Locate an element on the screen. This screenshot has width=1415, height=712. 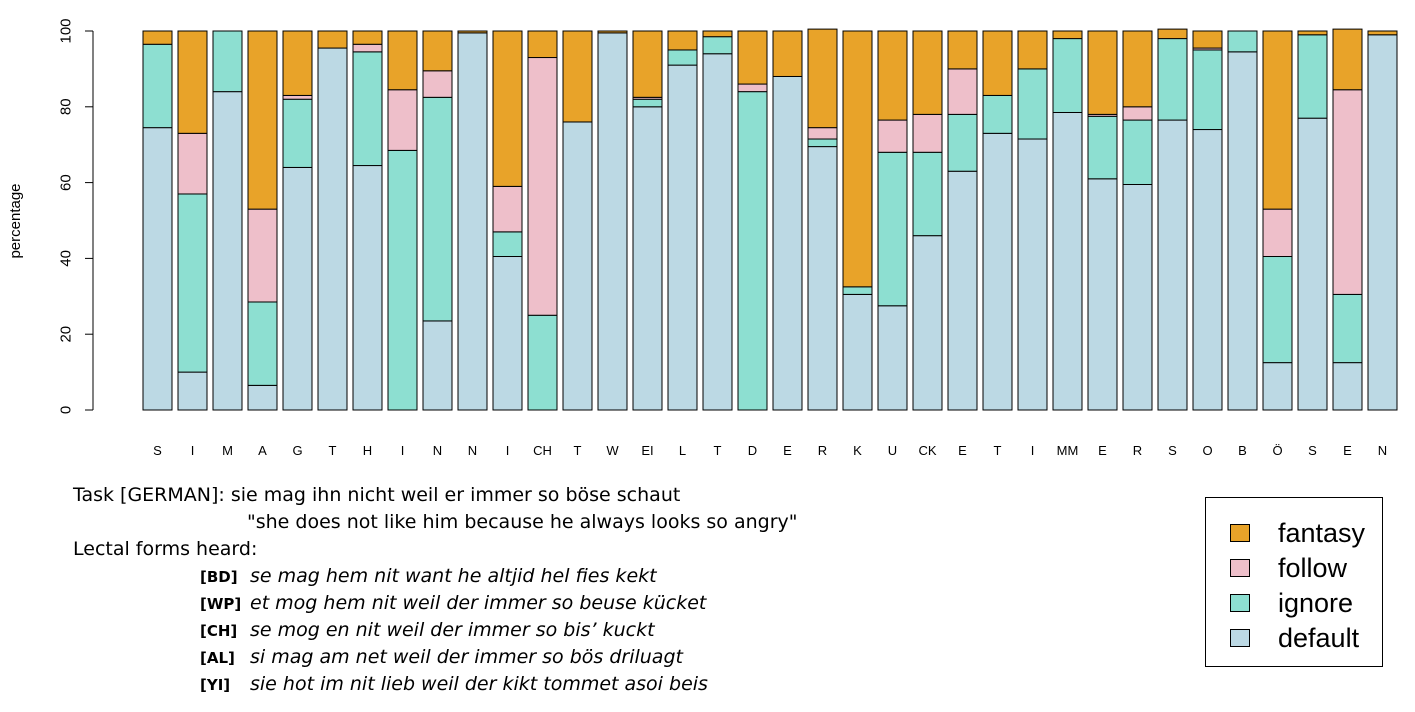
x-tick-label: CH is located at coordinates (542, 450).